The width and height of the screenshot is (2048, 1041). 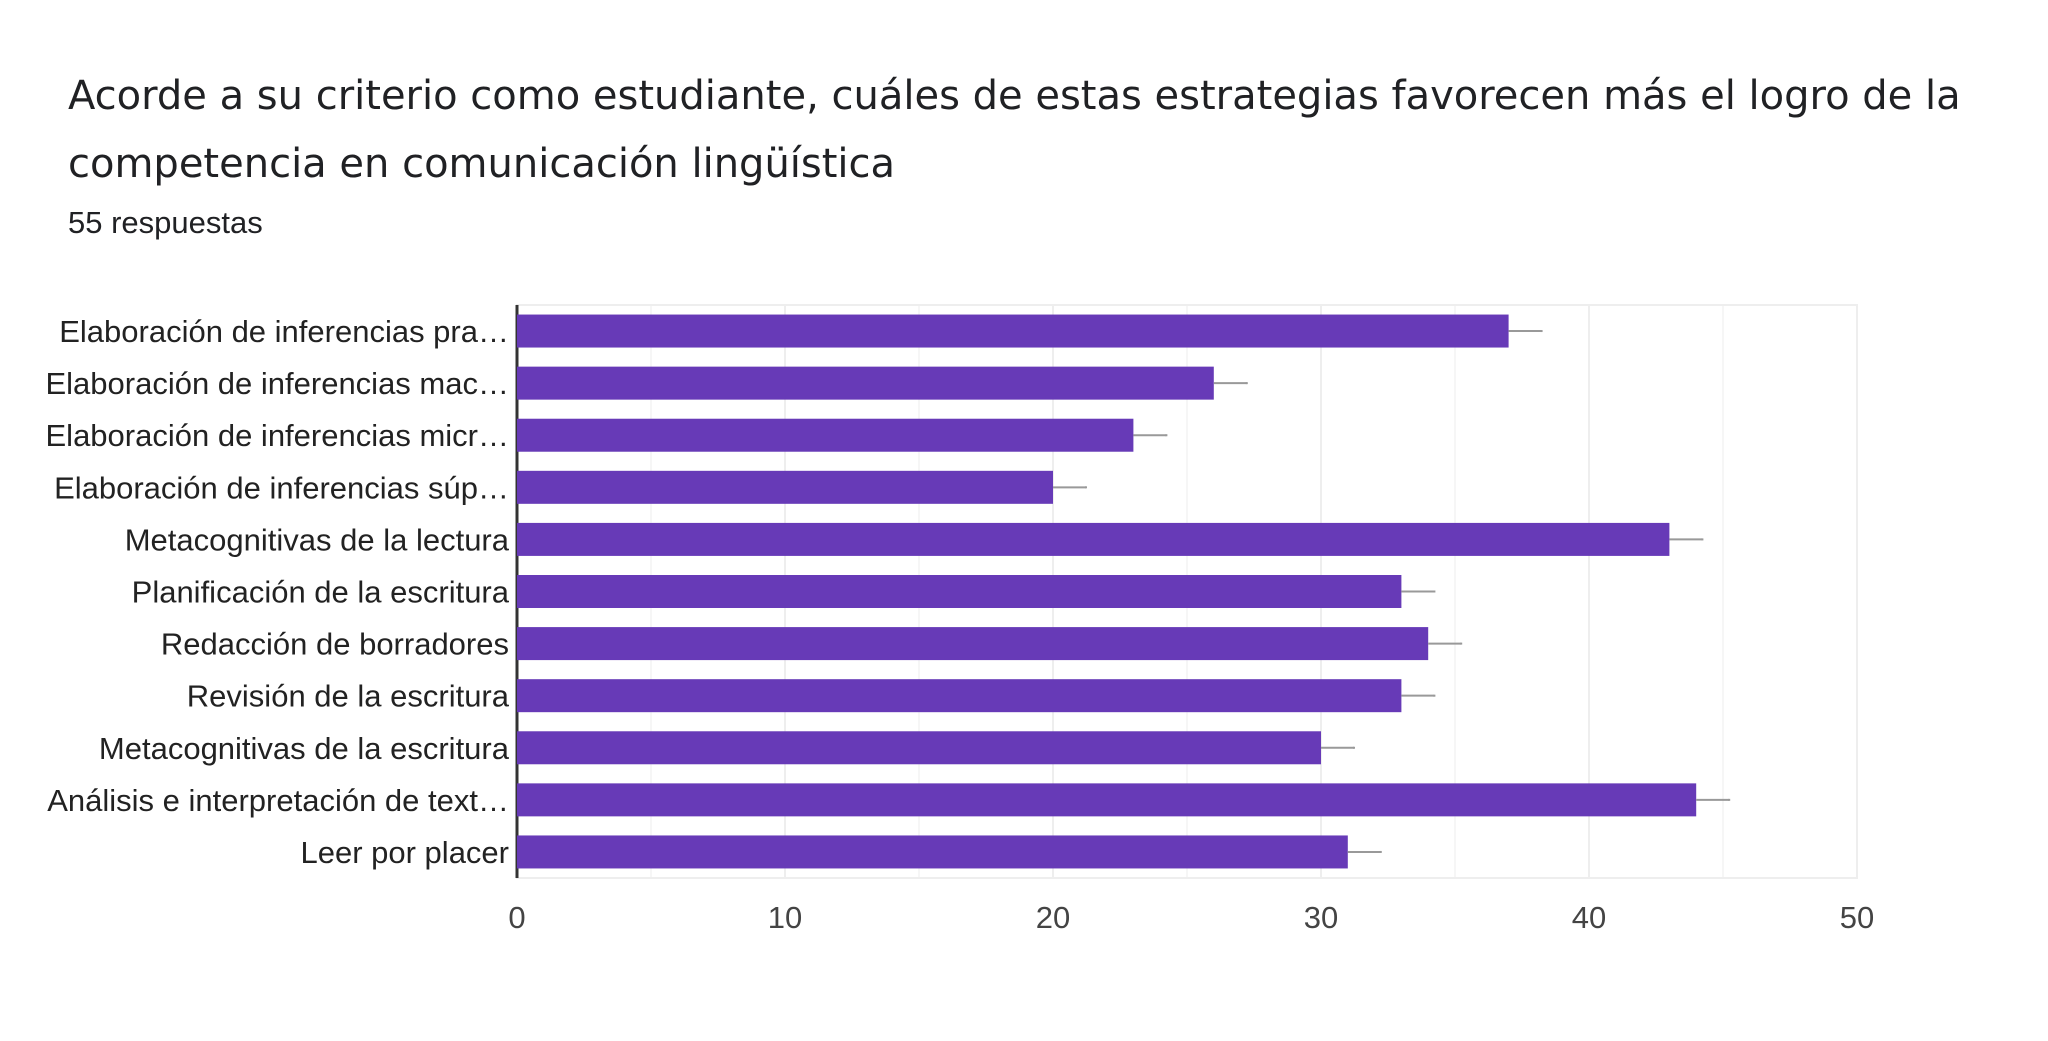 I want to click on category-label: Metacognitivas de la escritura, so click(x=304, y=748).